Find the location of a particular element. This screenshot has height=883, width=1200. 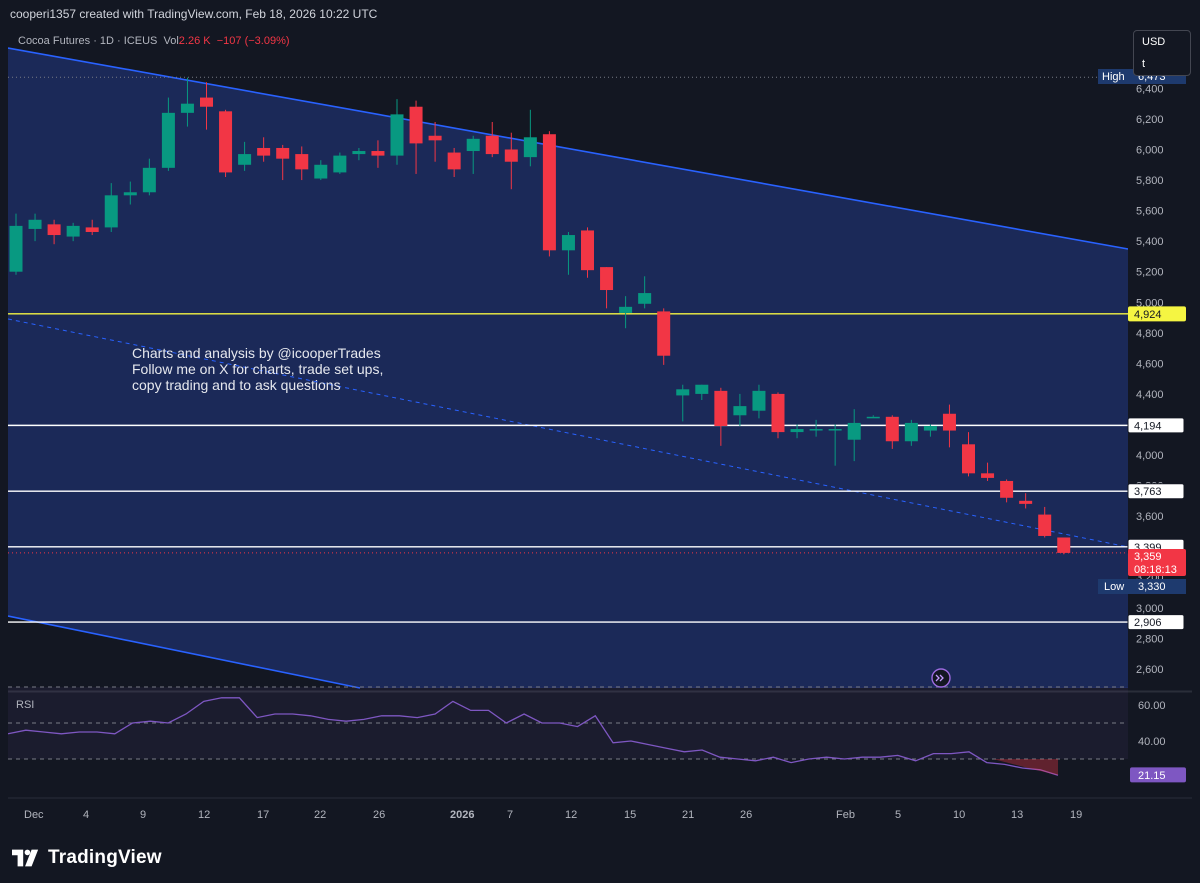

high-badge is located at coordinates (1116, 76).